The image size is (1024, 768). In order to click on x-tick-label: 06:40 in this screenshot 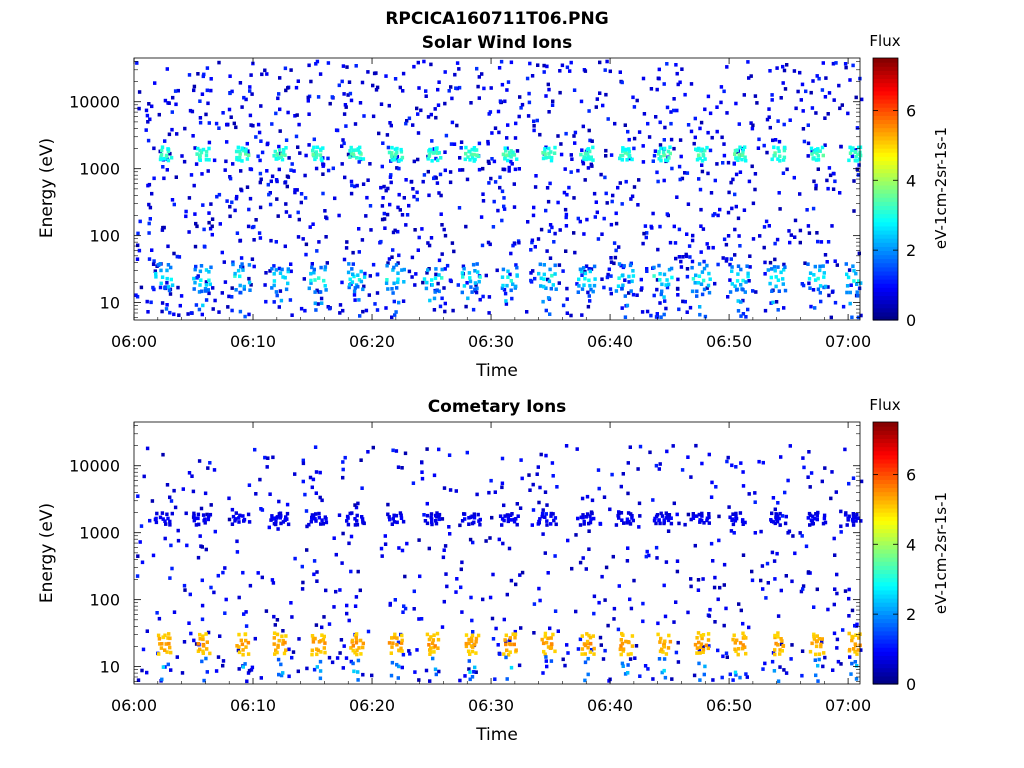, I will do `click(610, 705)`.